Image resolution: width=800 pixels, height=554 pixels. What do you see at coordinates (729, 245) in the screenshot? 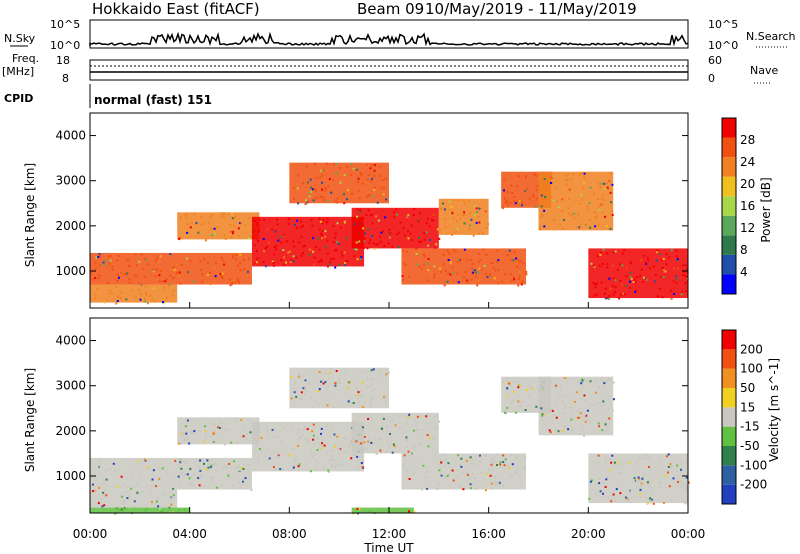
I see `colorbar-swatch` at bounding box center [729, 245].